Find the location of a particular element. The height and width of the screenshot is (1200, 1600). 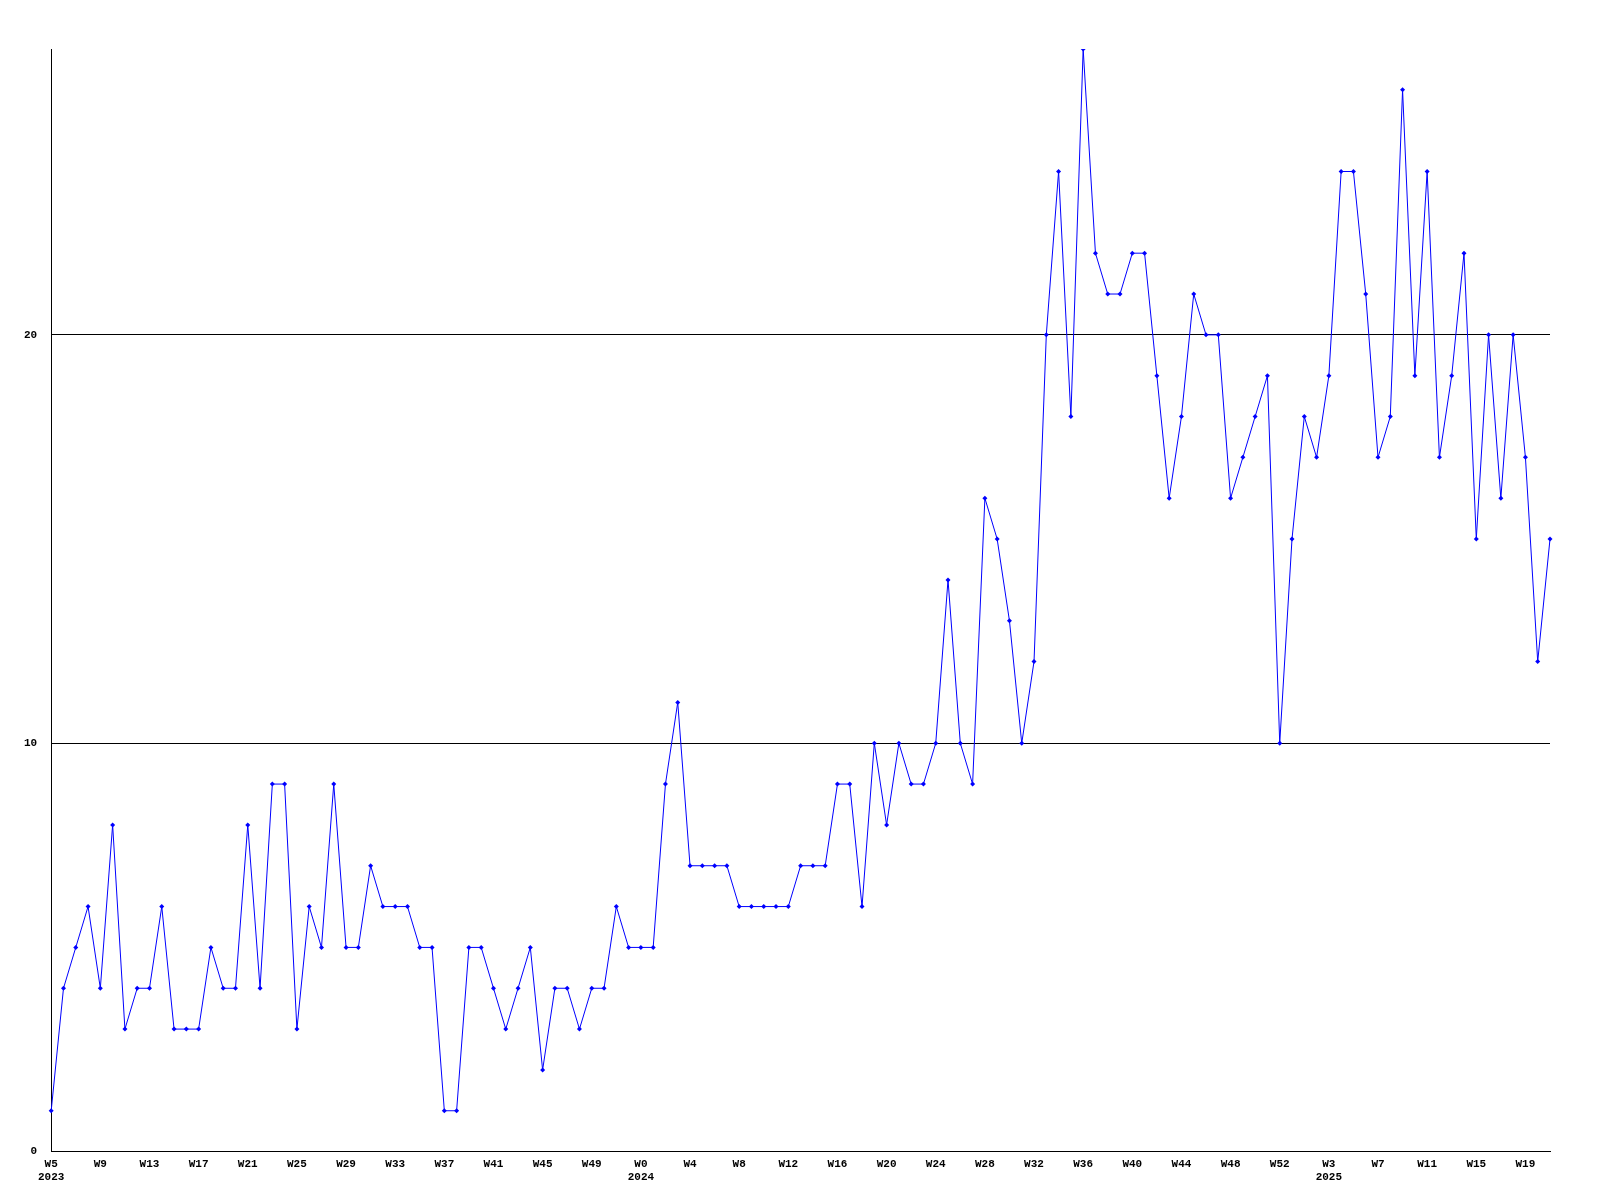

x-tick-label: W28 is located at coordinates (985, 1163).